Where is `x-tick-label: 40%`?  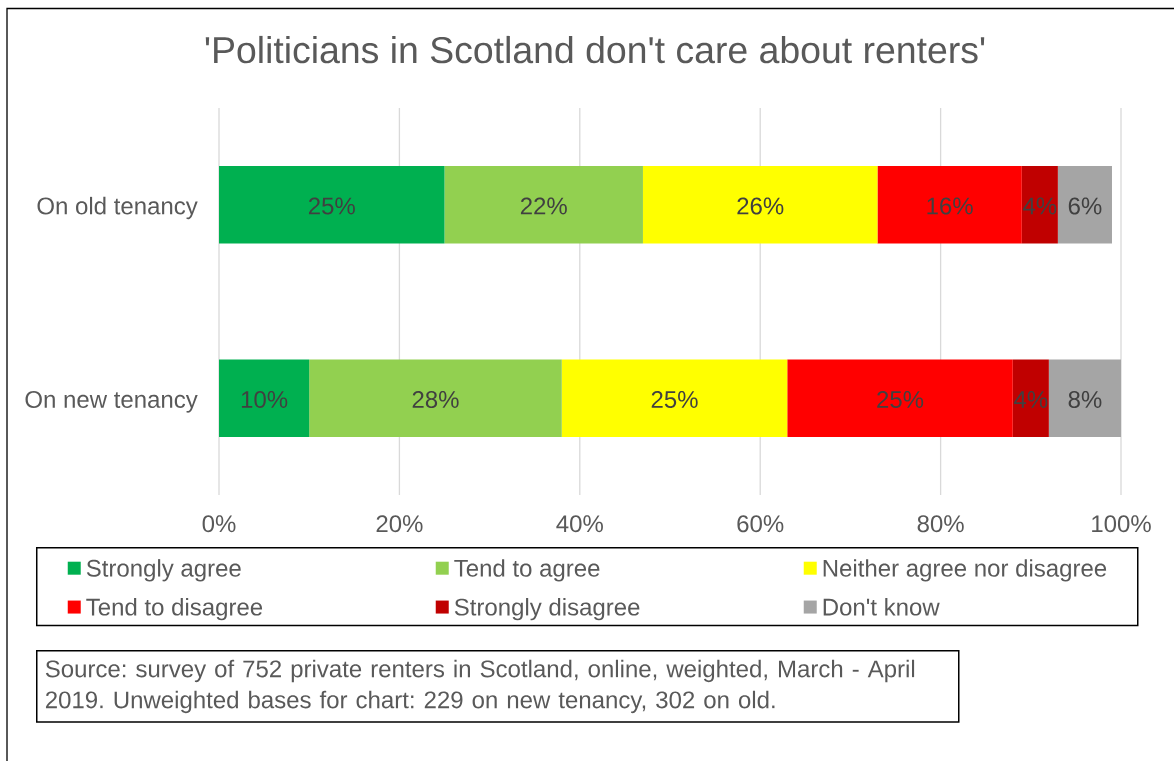
x-tick-label: 40% is located at coordinates (579, 524).